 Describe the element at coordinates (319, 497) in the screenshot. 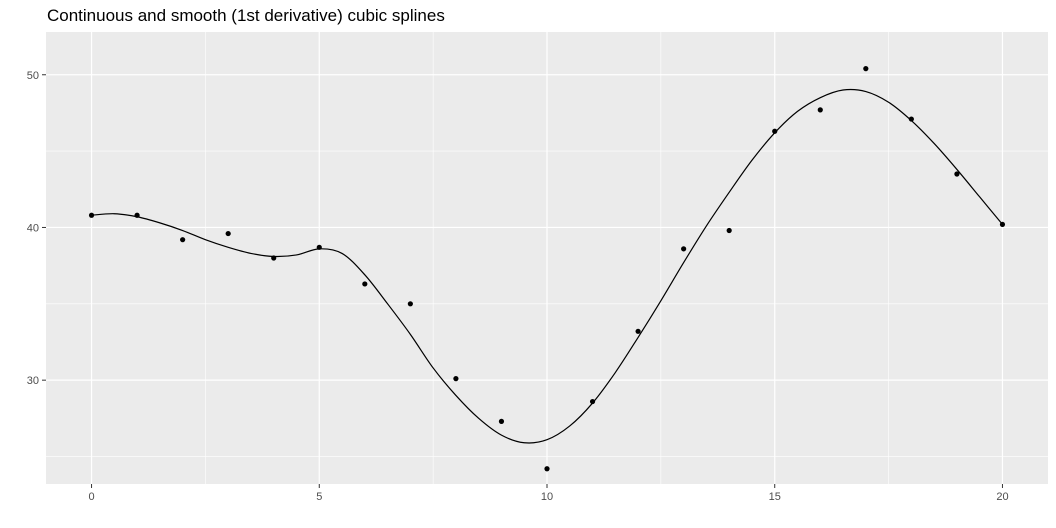

I see `x-tick-label: 5` at that location.